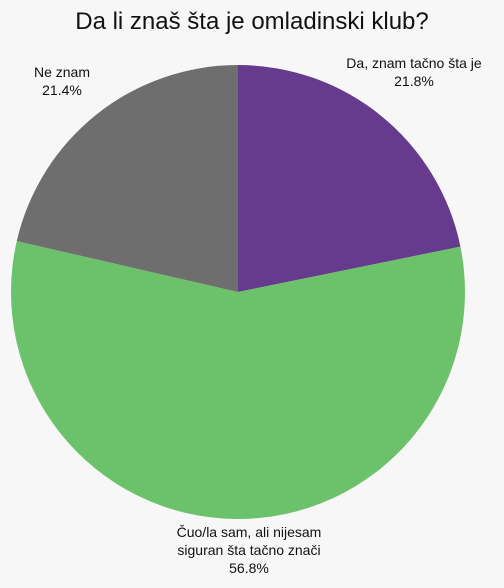 The height and width of the screenshot is (588, 504). What do you see at coordinates (414, 81) in the screenshot?
I see `slice-value-label-1: 21.8%` at bounding box center [414, 81].